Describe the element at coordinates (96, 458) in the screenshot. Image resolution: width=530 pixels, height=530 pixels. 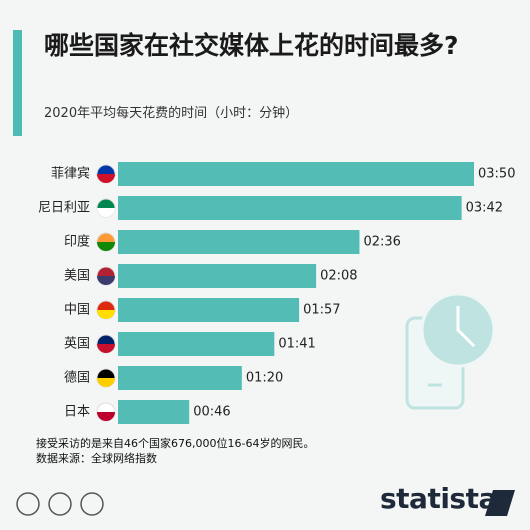
I see `source: 数据来源：全球网络指数` at that location.